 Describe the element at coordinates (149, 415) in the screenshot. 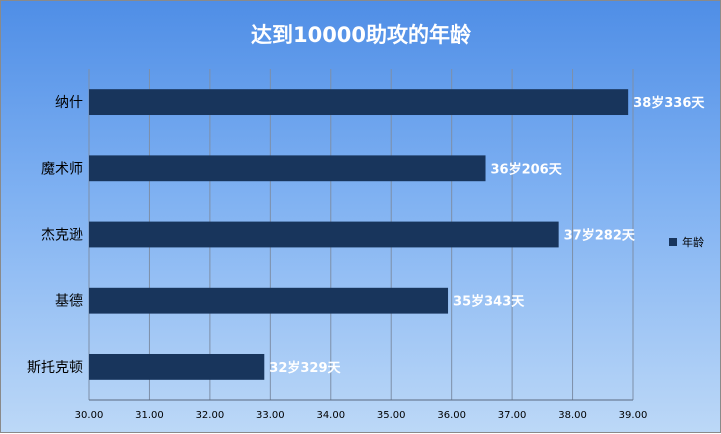

I see `x-tick-label: 31.00` at that location.